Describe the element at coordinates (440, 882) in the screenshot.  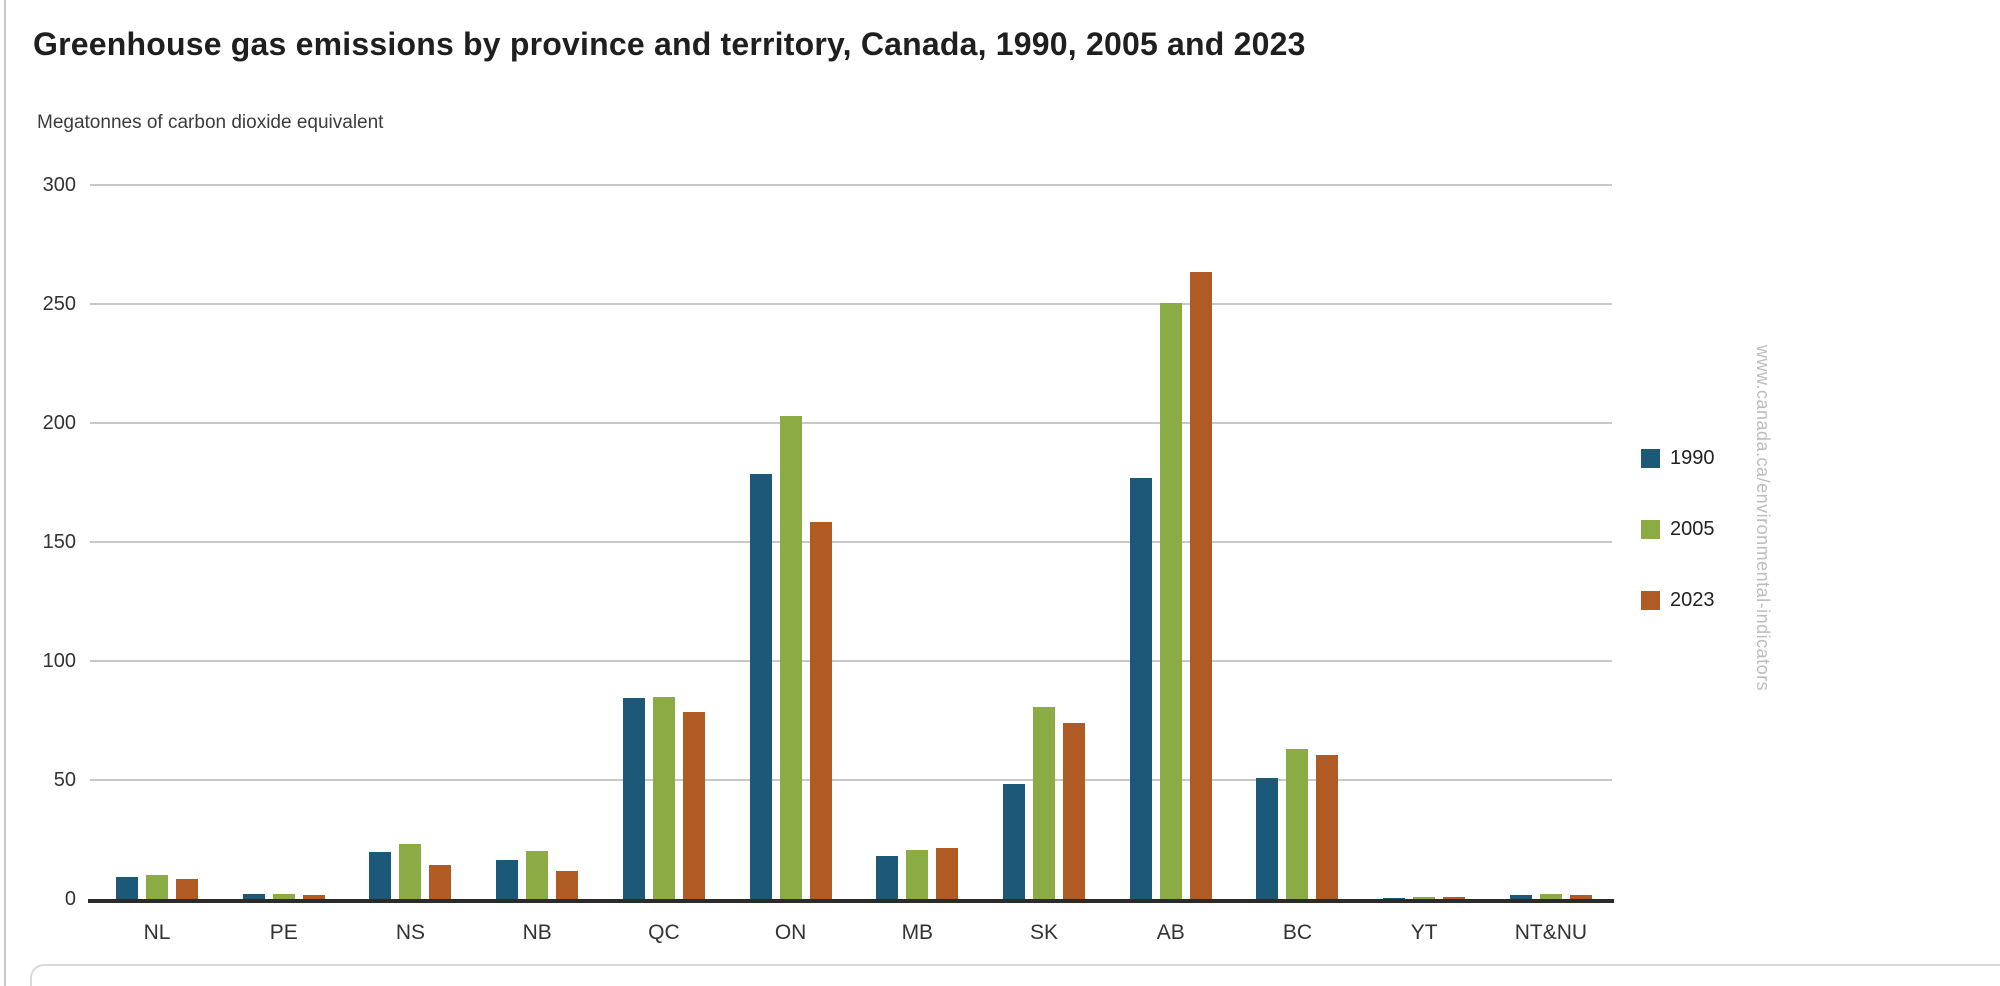
I see `bar-ns-2023` at that location.